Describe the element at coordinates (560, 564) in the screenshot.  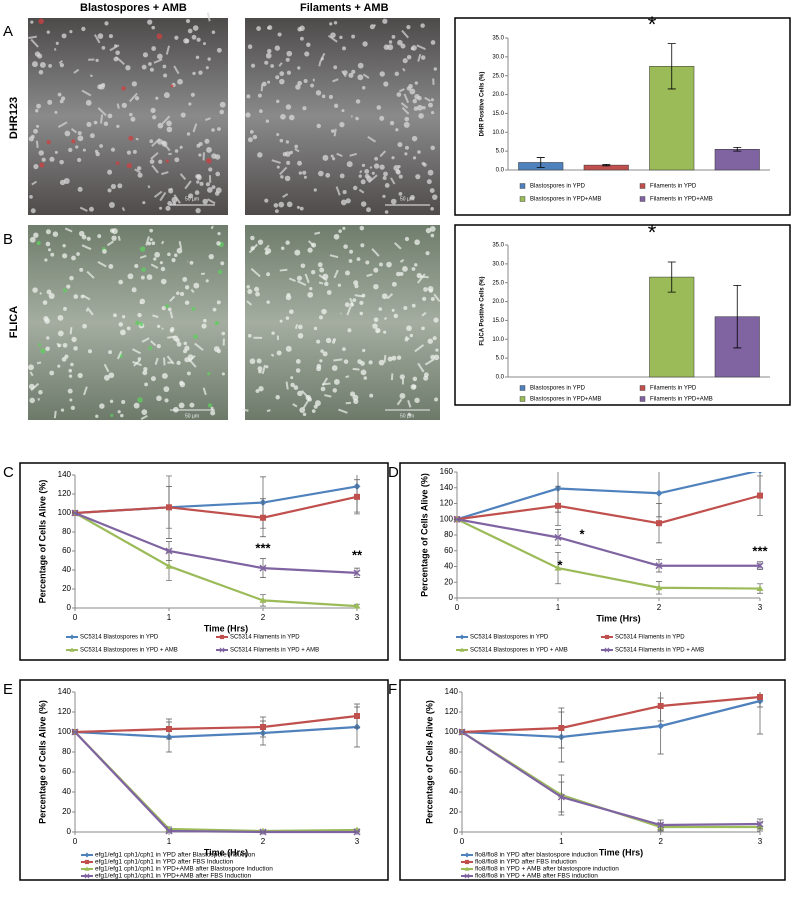
I see `annotation: *` at that location.